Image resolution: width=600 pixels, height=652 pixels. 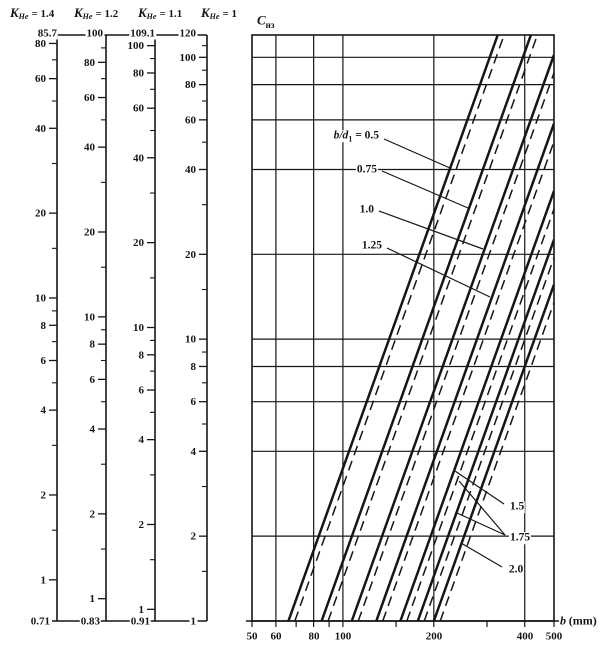 What do you see at coordinates (520, 537) in the screenshot?
I see `curve-label-1.75: 1.75` at bounding box center [520, 537].